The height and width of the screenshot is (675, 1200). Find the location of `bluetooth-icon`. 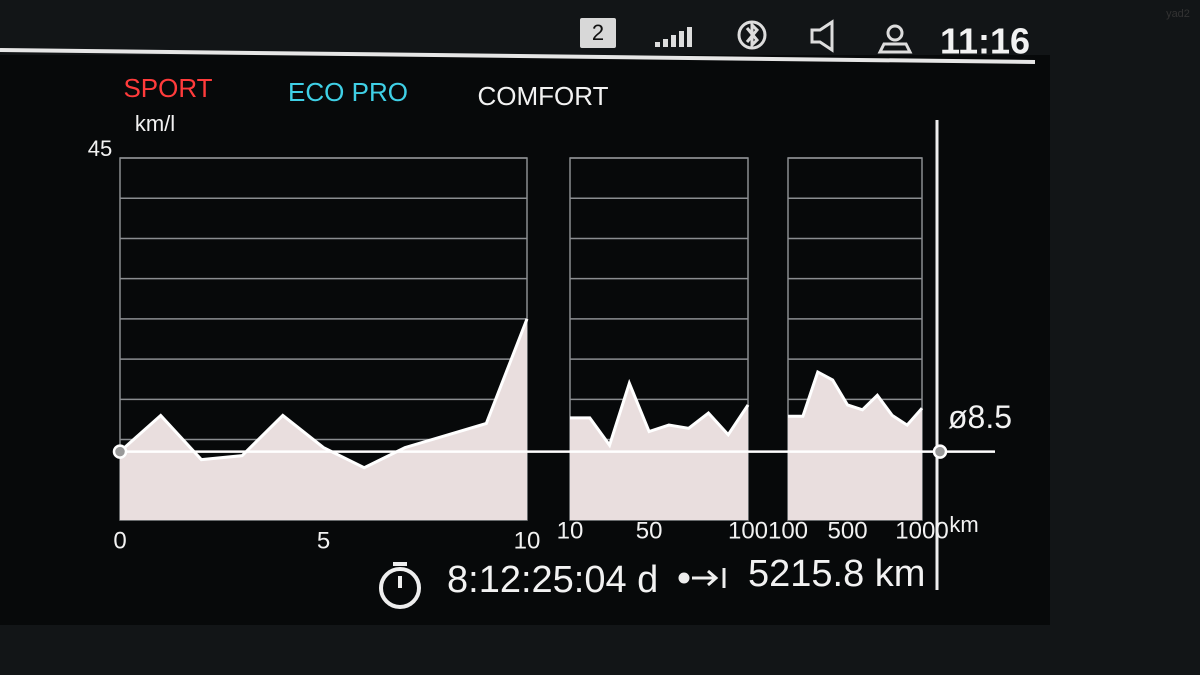

bluetooth-icon is located at coordinates (752, 35).